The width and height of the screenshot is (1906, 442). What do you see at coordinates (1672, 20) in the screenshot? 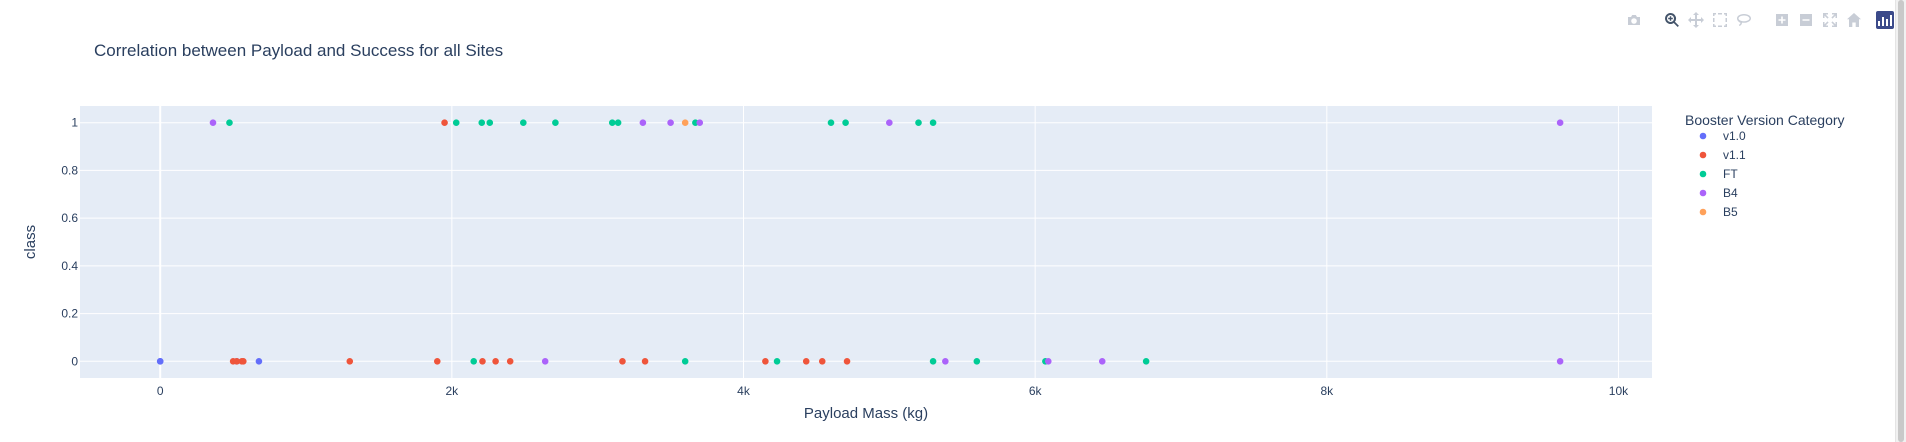
I see `zoom-icon` at bounding box center [1672, 20].